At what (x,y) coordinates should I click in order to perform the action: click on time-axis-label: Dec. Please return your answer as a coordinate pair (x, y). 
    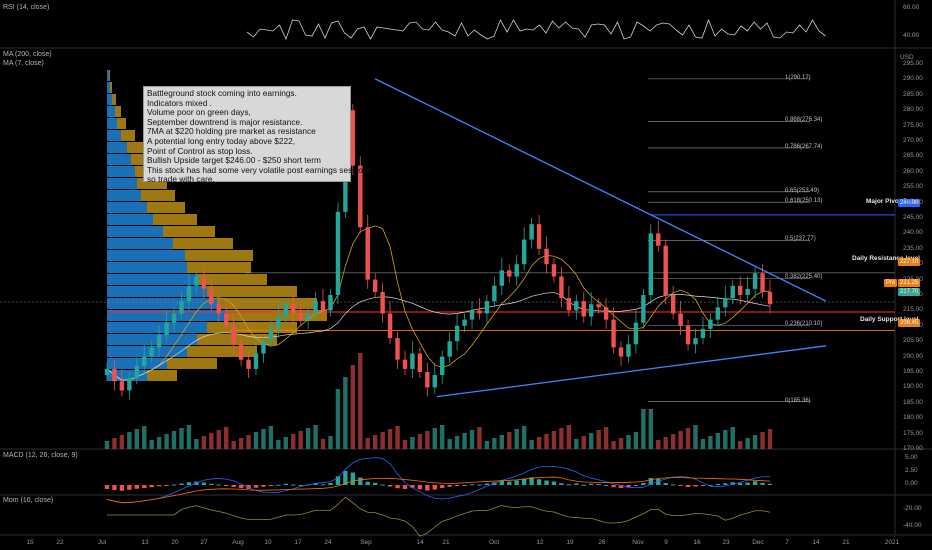
    Looking at the image, I should click on (758, 542).